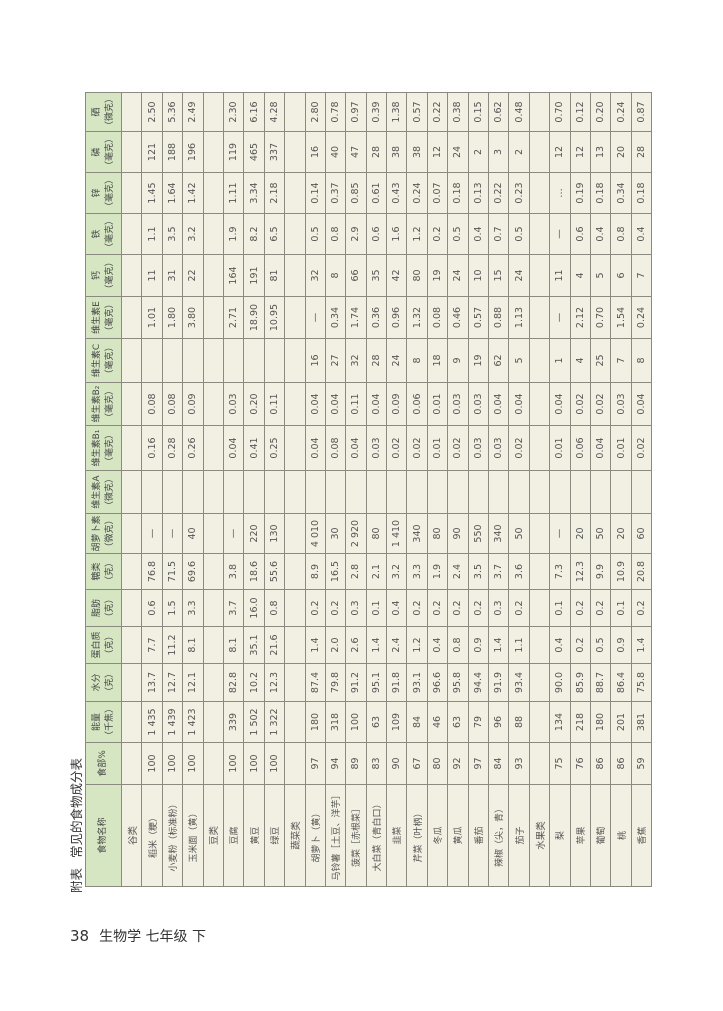 The image size is (723, 1011). Describe the element at coordinates (560, 275) in the screenshot. I see `table-cell: 11` at that location.